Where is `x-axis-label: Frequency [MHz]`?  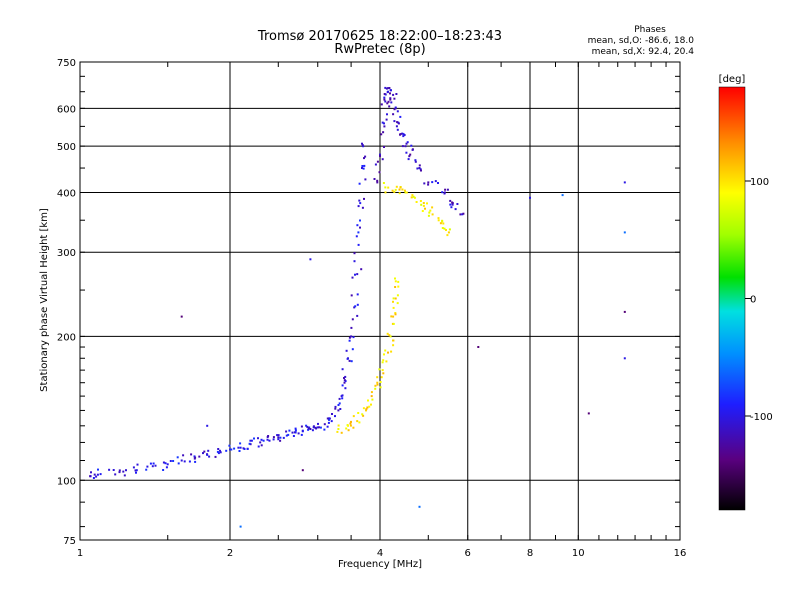
x-axis-label: Frequency [MHz] is located at coordinates (380, 564).